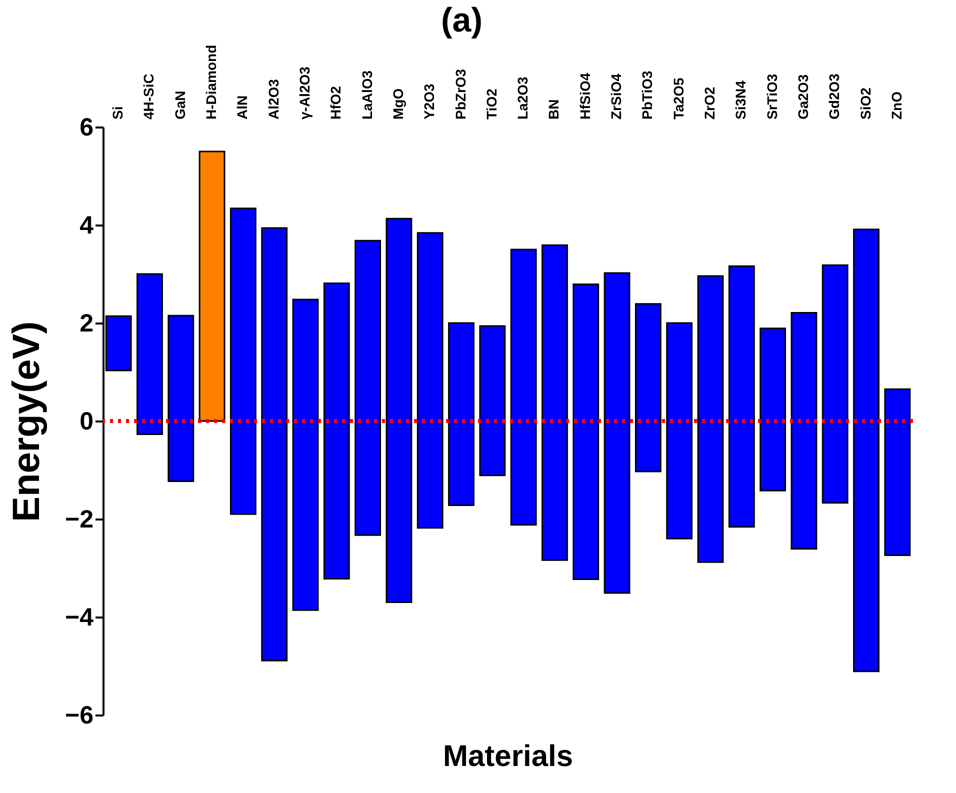  I want to click on x-tick-label: PbZrO3, so click(460, 94).